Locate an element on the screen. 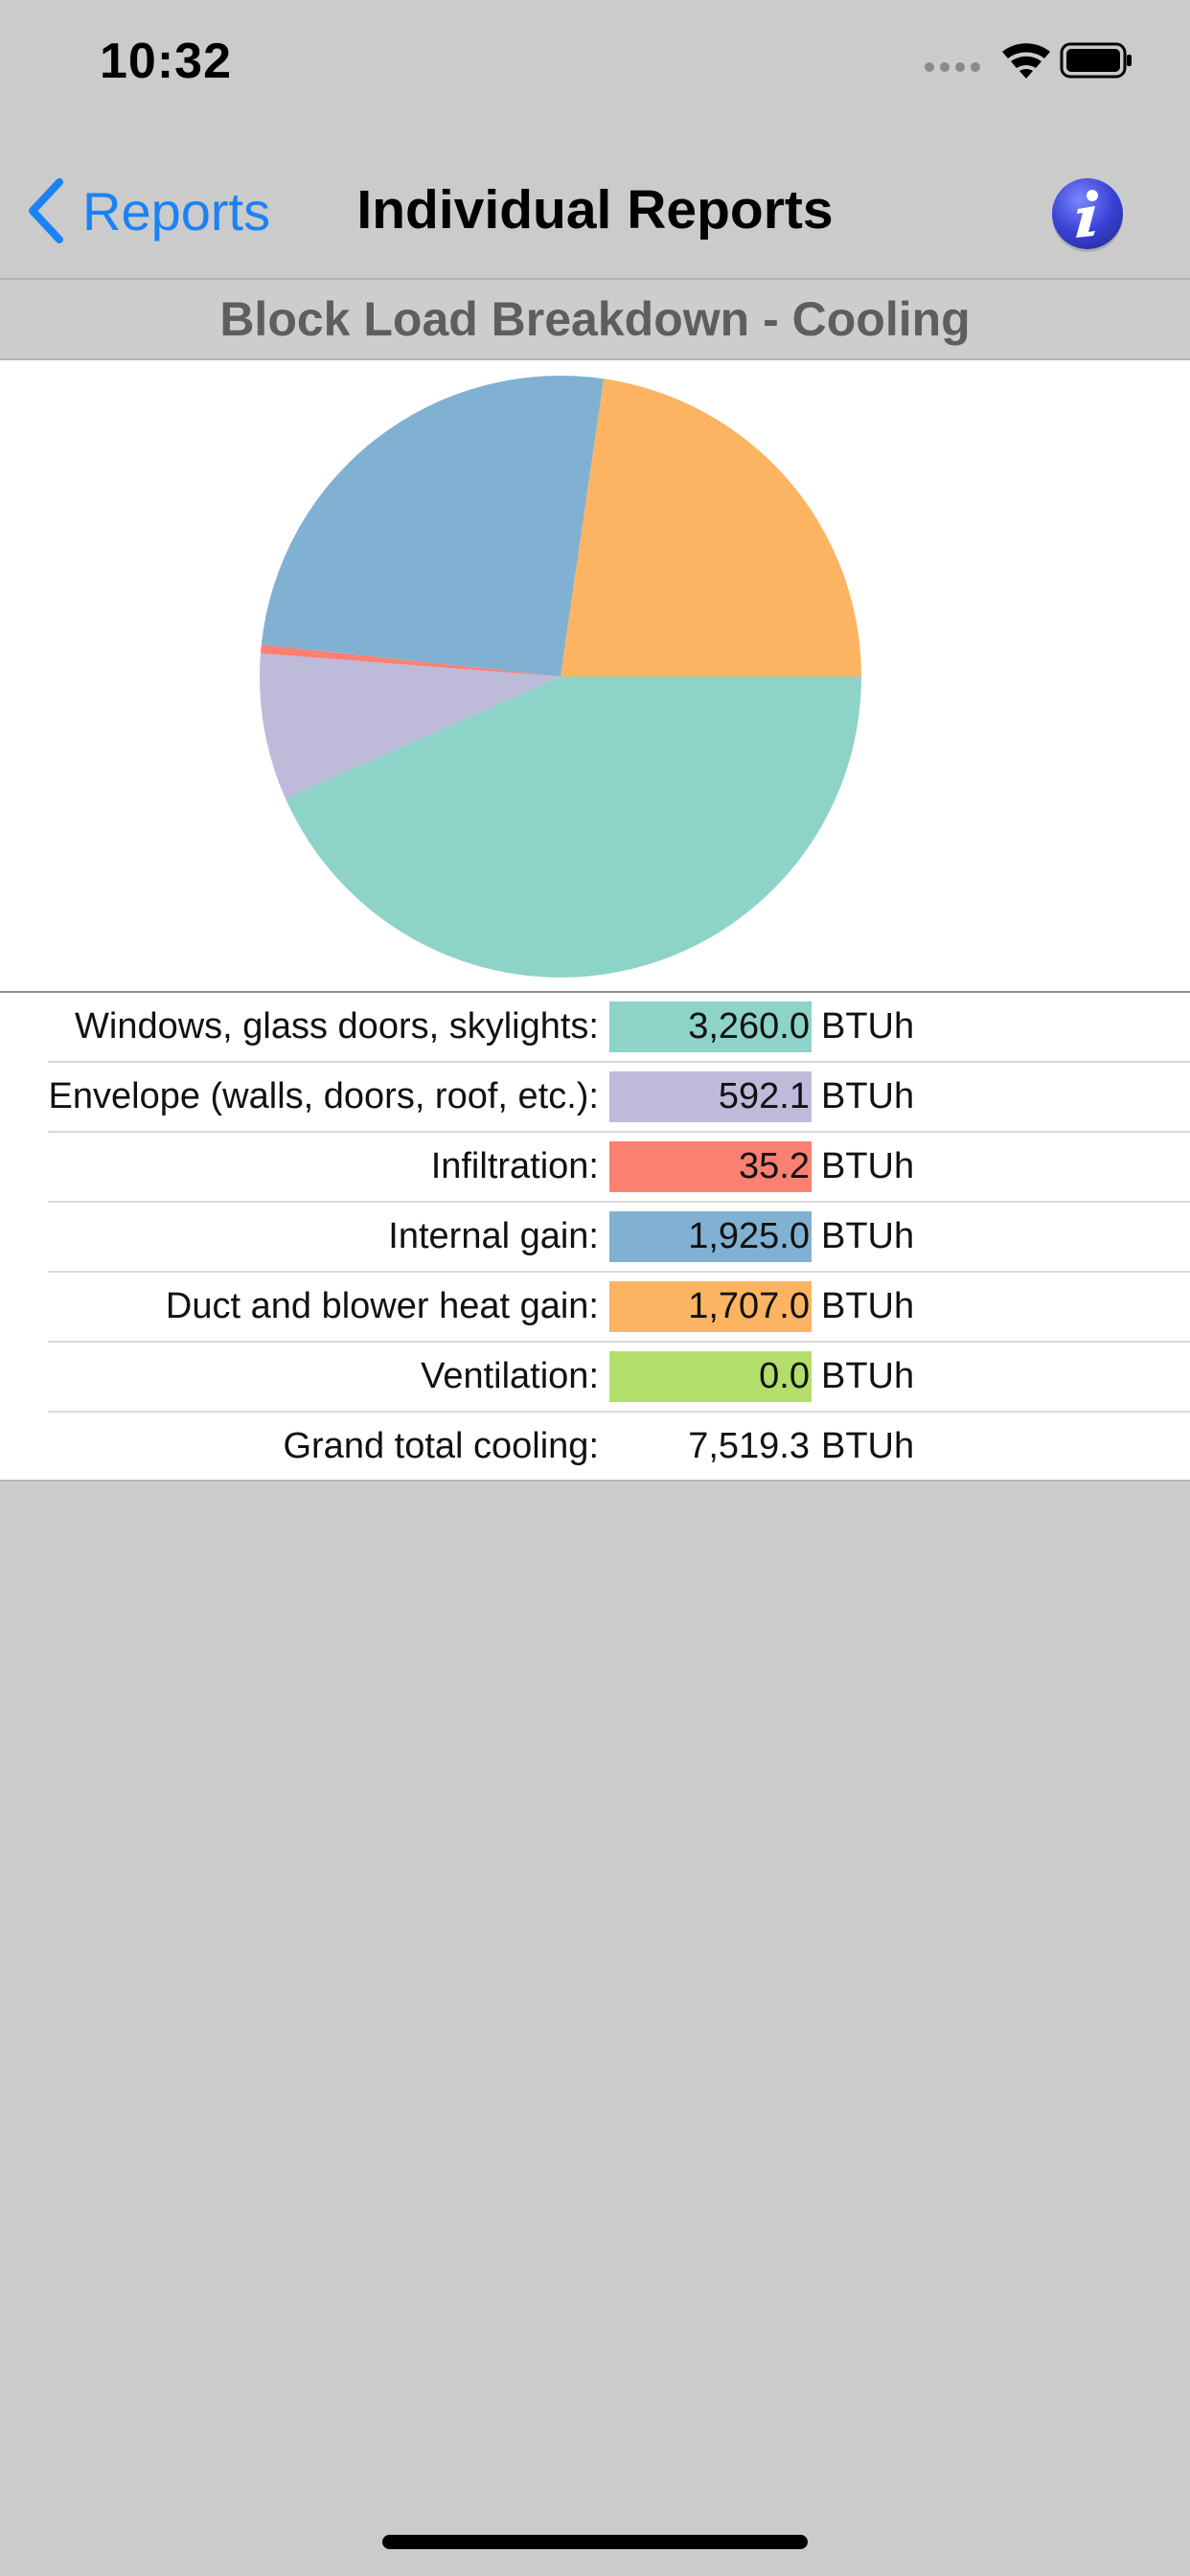 Image resolution: width=1190 pixels, height=2576 pixels. row-label: Windows, glass doors, skylights: is located at coordinates (337, 1026).